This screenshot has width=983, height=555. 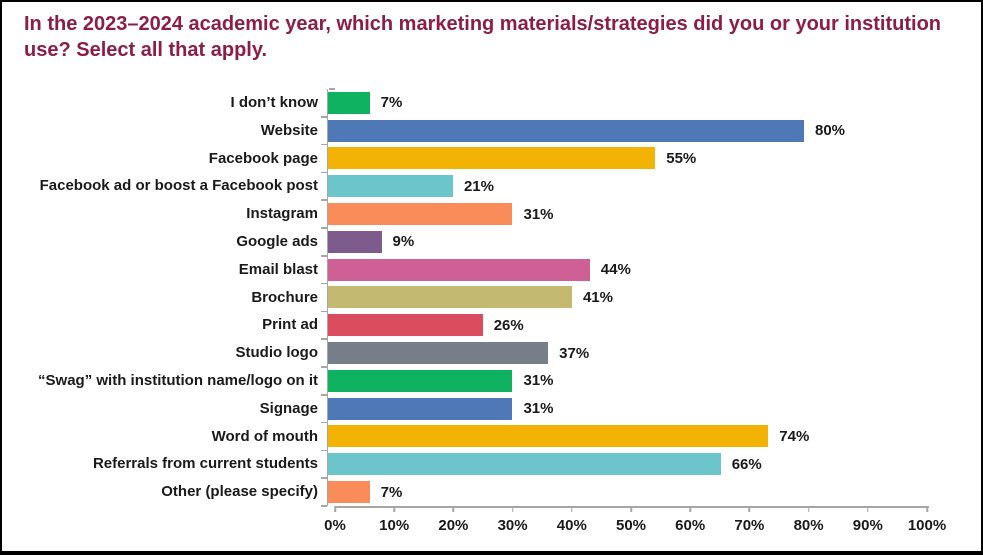 I want to click on bar-row: Other (please specify) 7%, so click(x=491, y=492).